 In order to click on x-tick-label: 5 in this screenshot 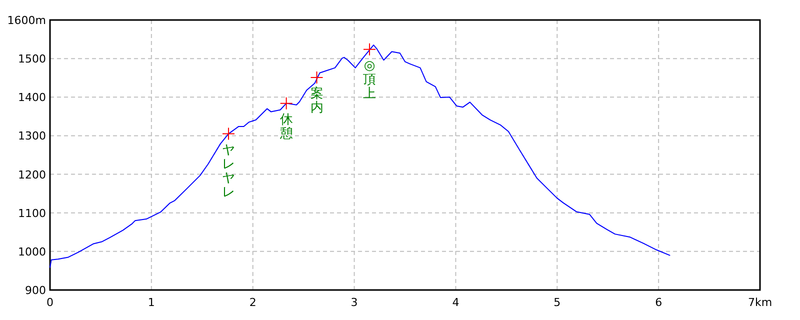, I will do `click(557, 302)`.